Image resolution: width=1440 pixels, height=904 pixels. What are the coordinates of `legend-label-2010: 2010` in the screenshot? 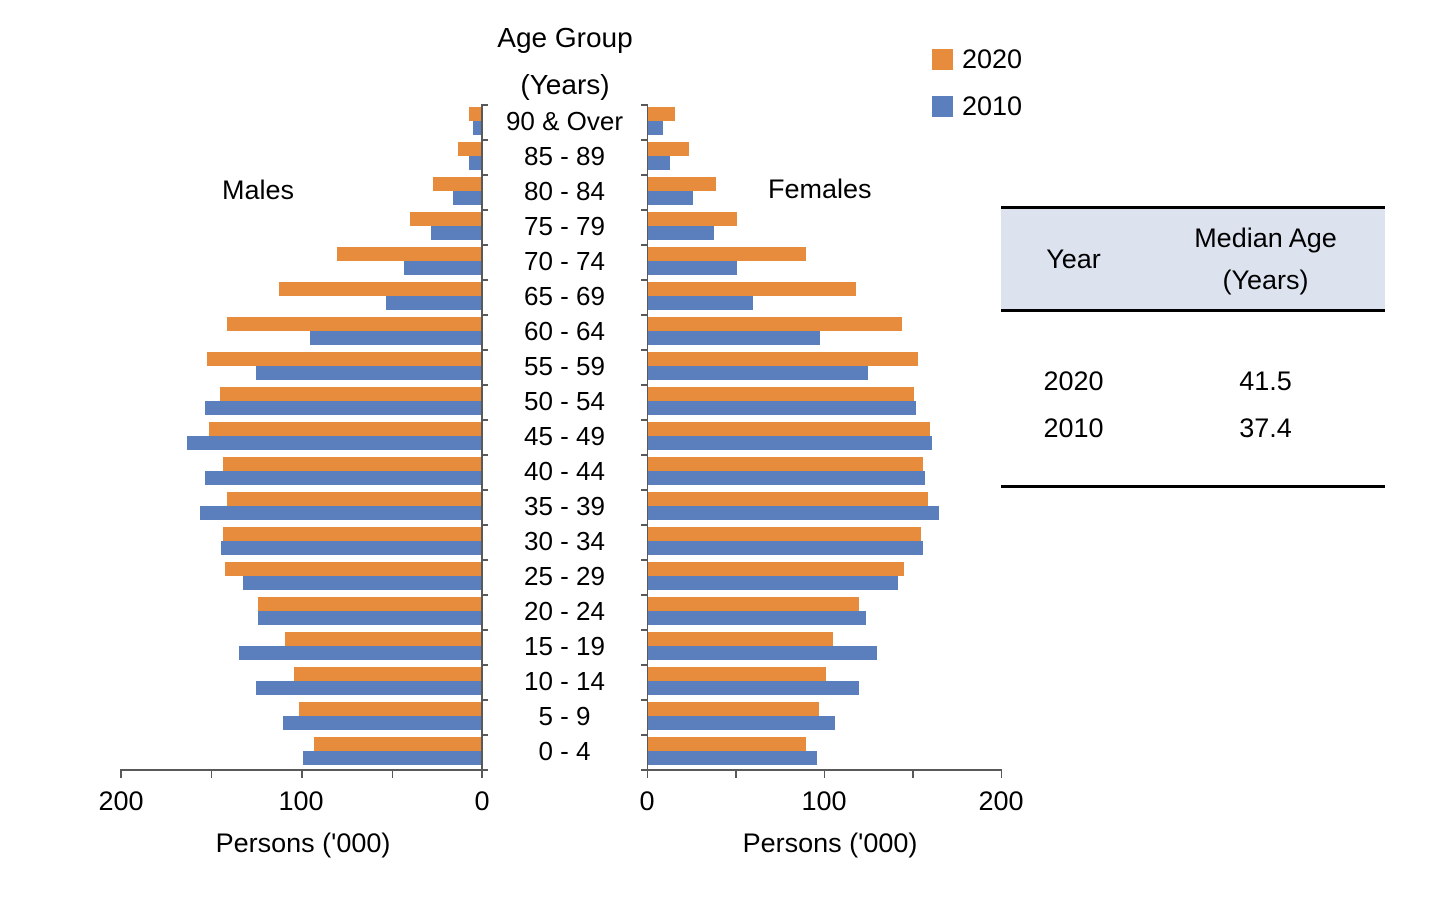 It's located at (992, 106).